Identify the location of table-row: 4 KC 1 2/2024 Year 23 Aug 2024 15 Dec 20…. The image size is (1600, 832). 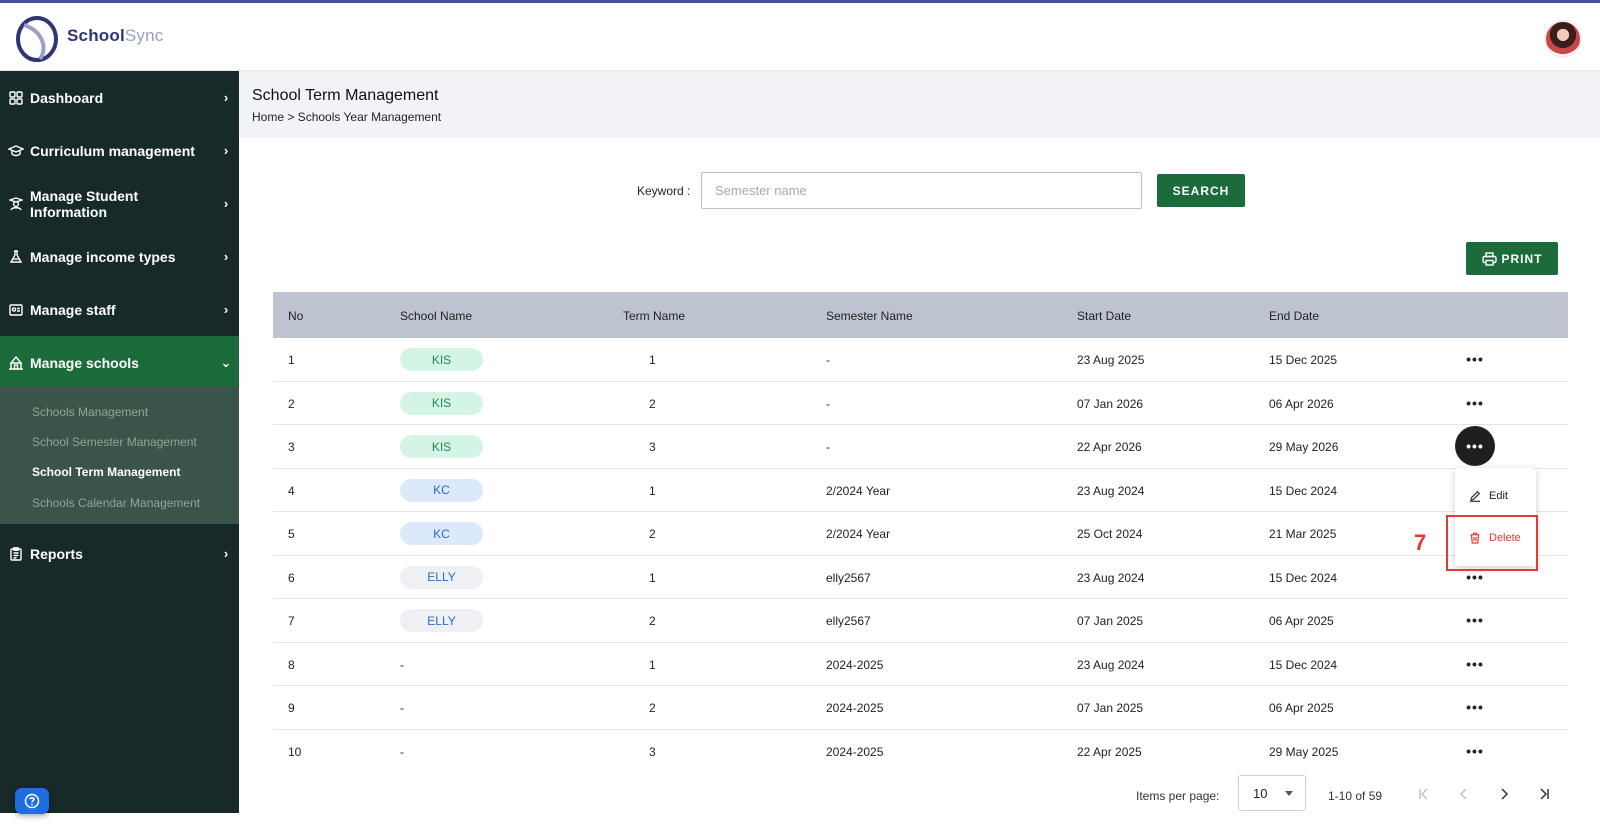
(920, 490).